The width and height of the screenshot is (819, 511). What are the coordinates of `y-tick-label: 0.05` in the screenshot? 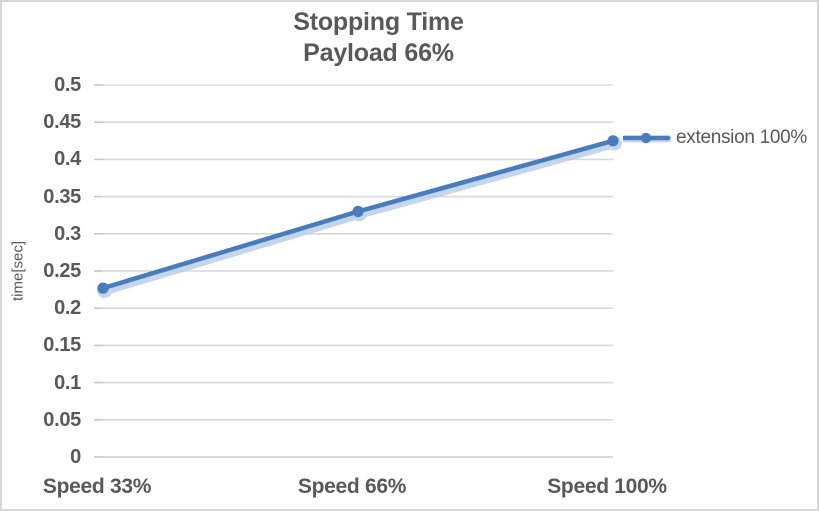 It's located at (62, 419).